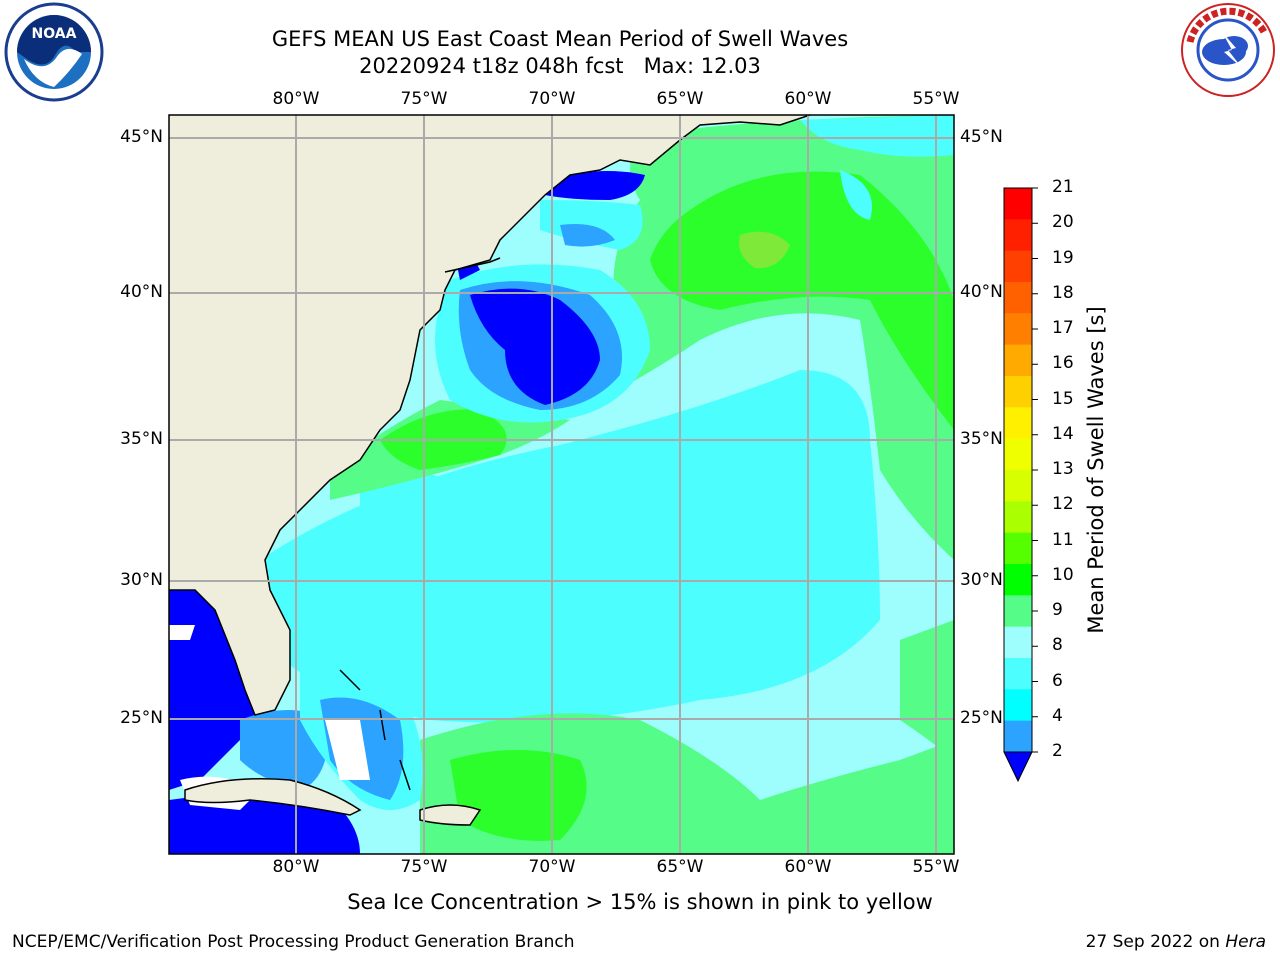 Image resolution: width=1280 pixels, height=960 pixels. Describe the element at coordinates (347, 750) in the screenshot. I see `white-region-bahamas` at that location.